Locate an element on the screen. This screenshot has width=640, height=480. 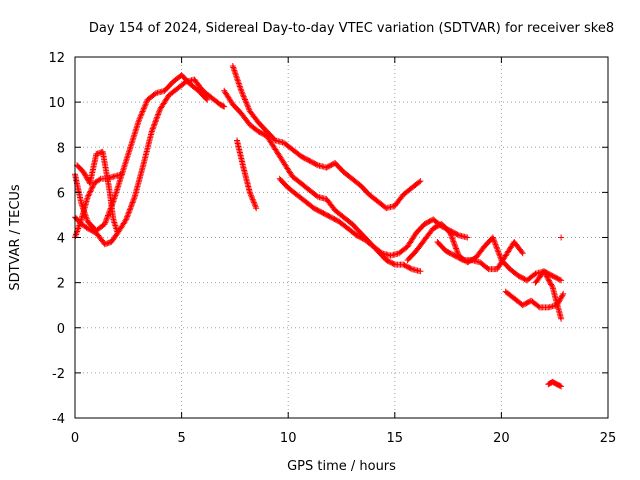
series-track-j is located at coordinates (480, 256).